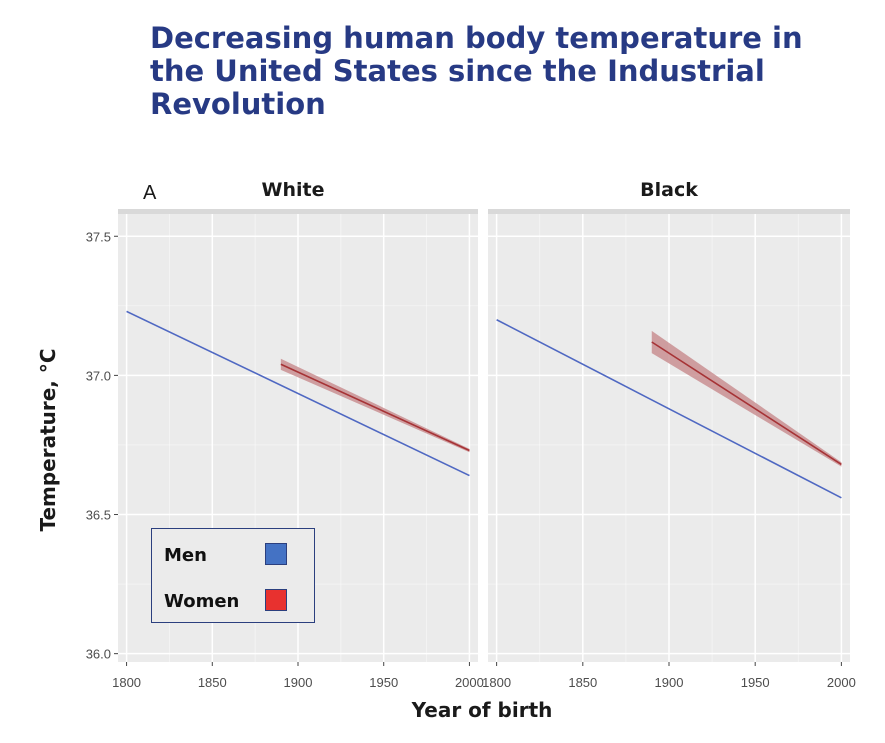 This screenshot has height=743, width=885. I want to click on series-line-men-black, so click(669, 409).